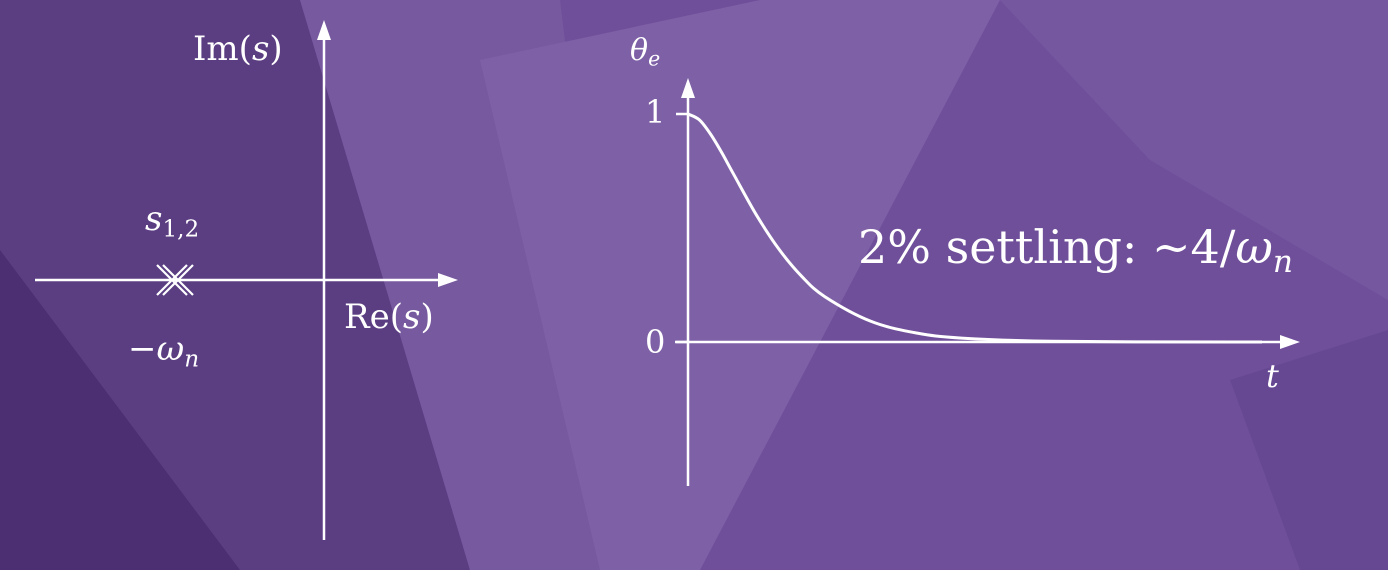 This screenshot has width=1388, height=570. I want to click on y-tick-label-bottom: 0, so click(655, 342).